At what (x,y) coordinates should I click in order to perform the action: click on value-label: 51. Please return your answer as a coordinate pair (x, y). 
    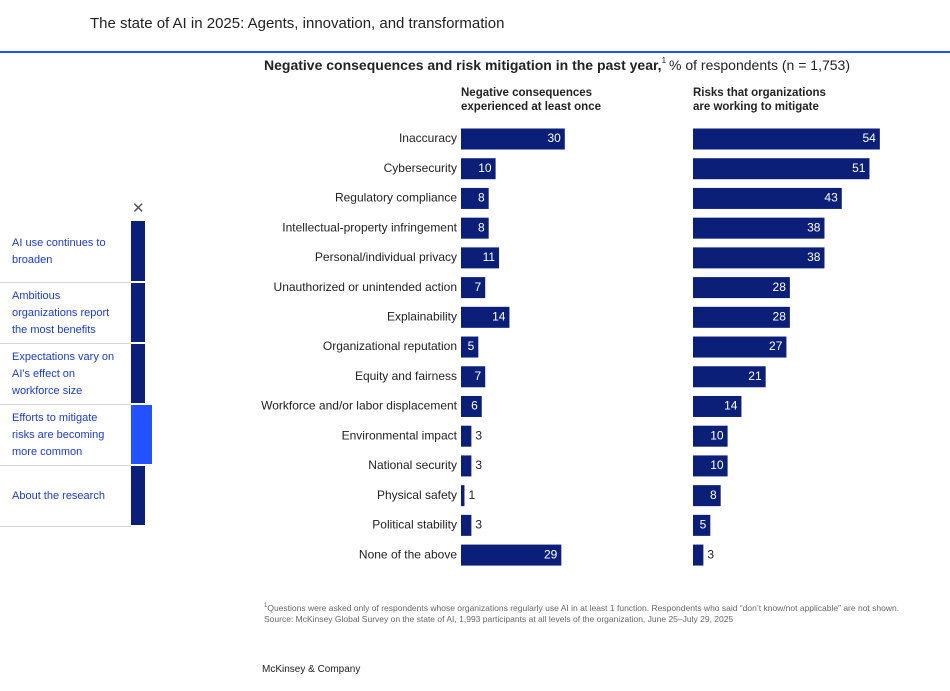
    Looking at the image, I should click on (859, 168).